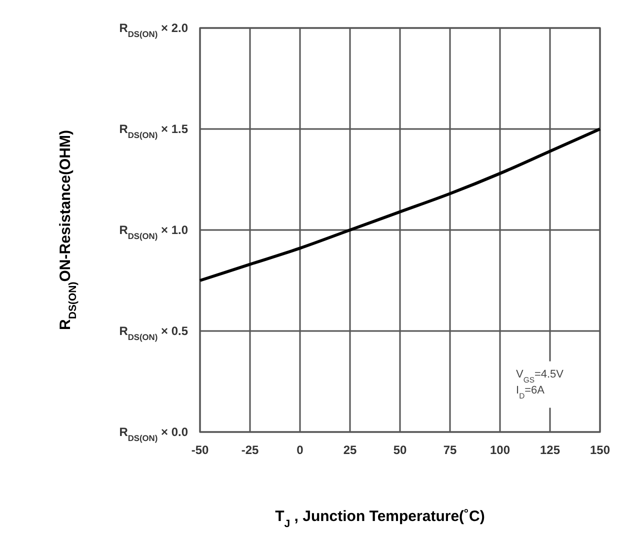  I want to click on y-tick-label: R$_{DS(ON)}$ × 2.0, so click(153, 30).